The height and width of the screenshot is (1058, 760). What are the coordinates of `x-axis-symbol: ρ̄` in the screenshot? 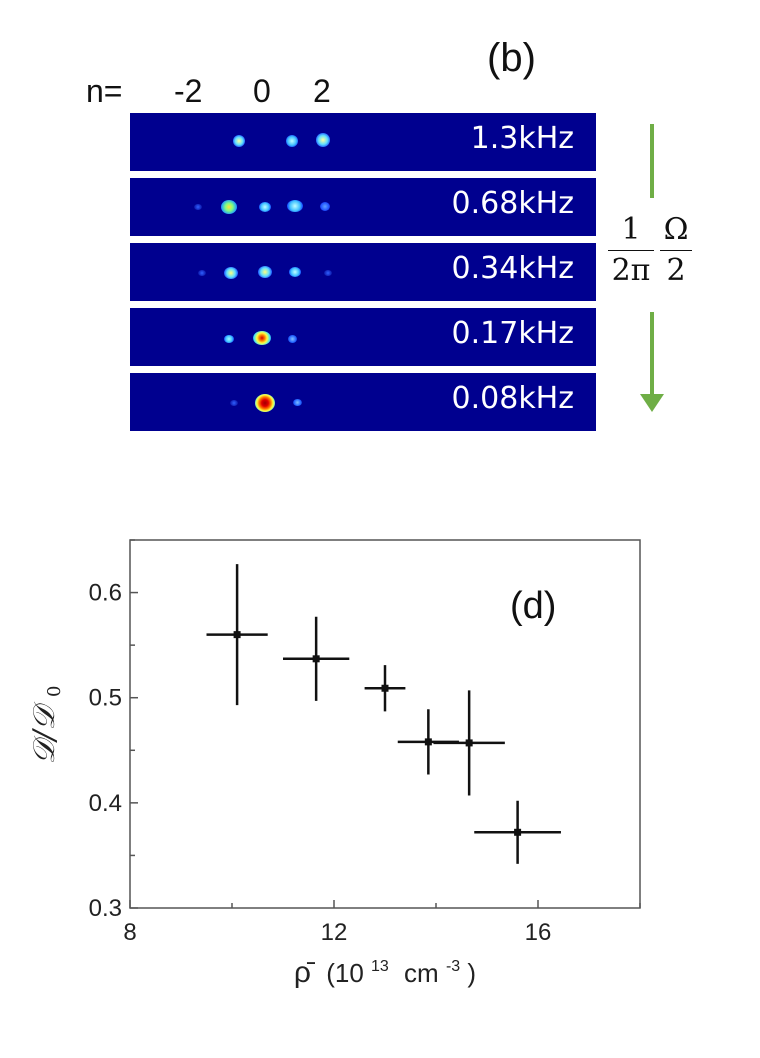 It's located at (305, 972).